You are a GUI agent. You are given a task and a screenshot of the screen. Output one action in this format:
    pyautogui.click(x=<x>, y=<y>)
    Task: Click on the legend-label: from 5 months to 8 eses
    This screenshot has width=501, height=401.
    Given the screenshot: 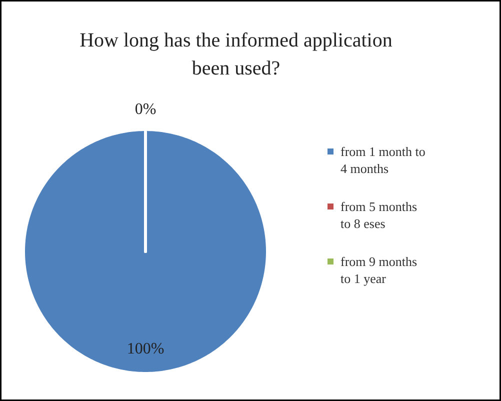 What is the action you would take?
    pyautogui.click(x=379, y=215)
    